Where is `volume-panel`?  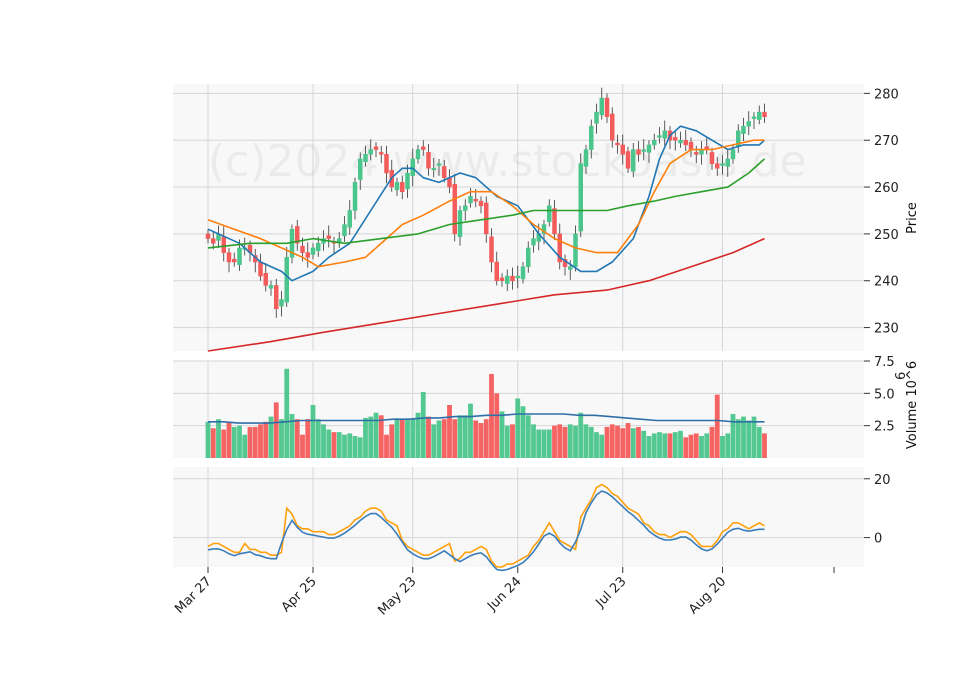
volume-panel is located at coordinates (486, 413).